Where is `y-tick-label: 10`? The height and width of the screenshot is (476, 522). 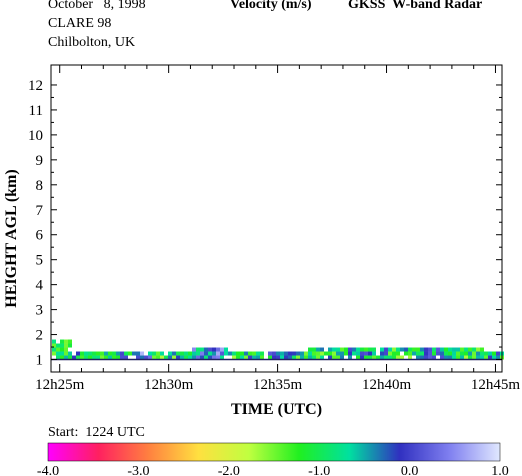 y-tick-label: 10 is located at coordinates (35, 136).